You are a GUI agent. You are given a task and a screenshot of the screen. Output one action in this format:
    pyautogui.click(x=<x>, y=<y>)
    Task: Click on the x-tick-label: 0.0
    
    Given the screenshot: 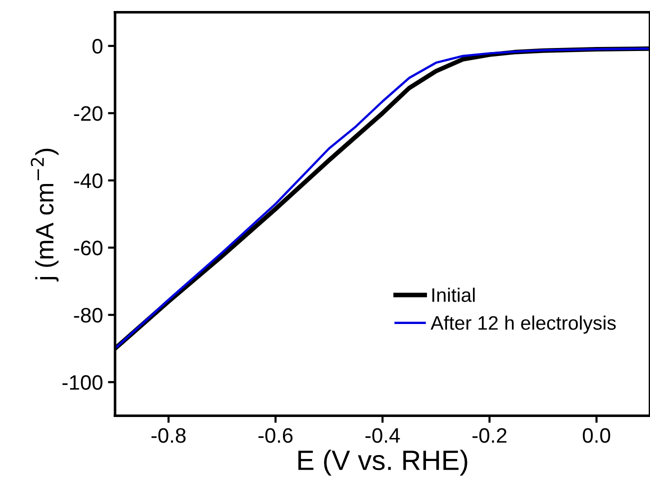 What is the action you would take?
    pyautogui.click(x=596, y=435)
    